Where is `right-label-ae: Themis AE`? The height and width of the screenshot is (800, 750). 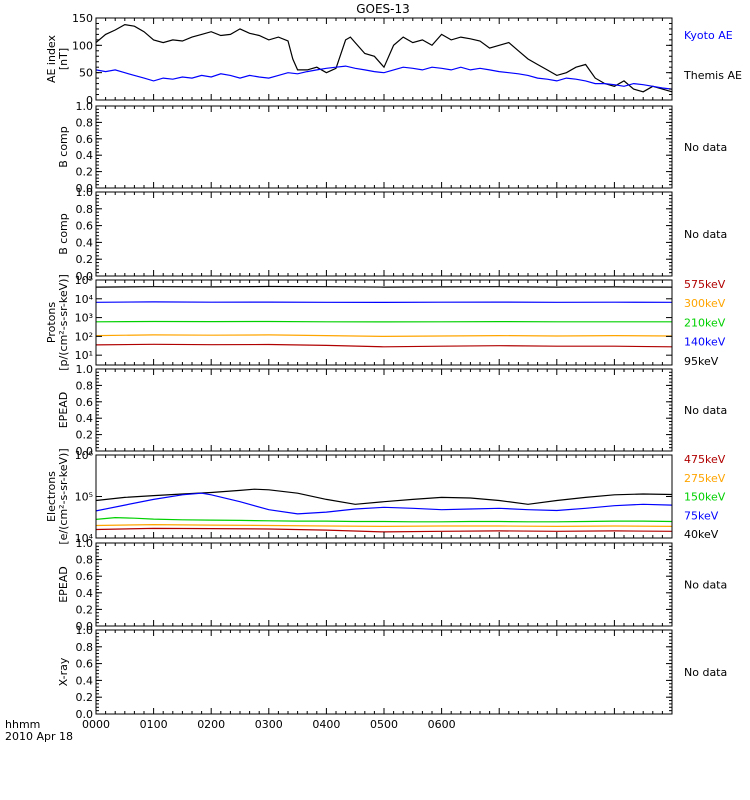 right-label-ae: Themis AE is located at coordinates (712, 75).